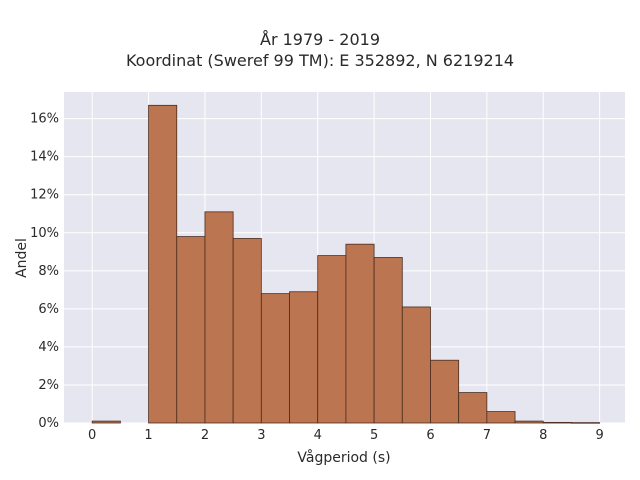 The height and width of the screenshot is (480, 640). I want to click on chart-title: År 1979 - 2019, so click(320, 39).